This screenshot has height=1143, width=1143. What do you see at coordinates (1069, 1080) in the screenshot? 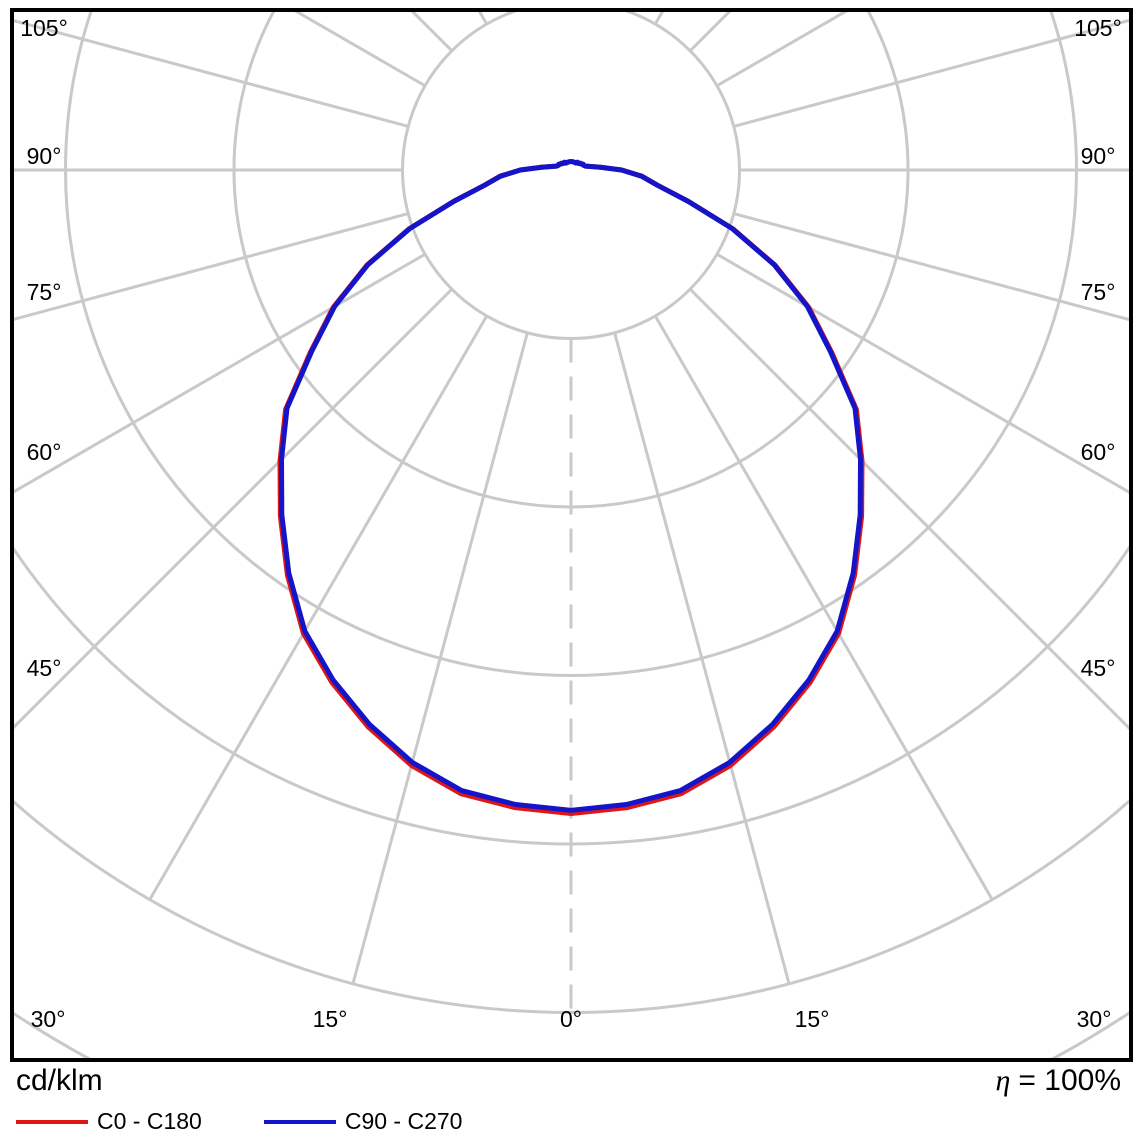
I see `eta-value: = 100%` at bounding box center [1069, 1080].